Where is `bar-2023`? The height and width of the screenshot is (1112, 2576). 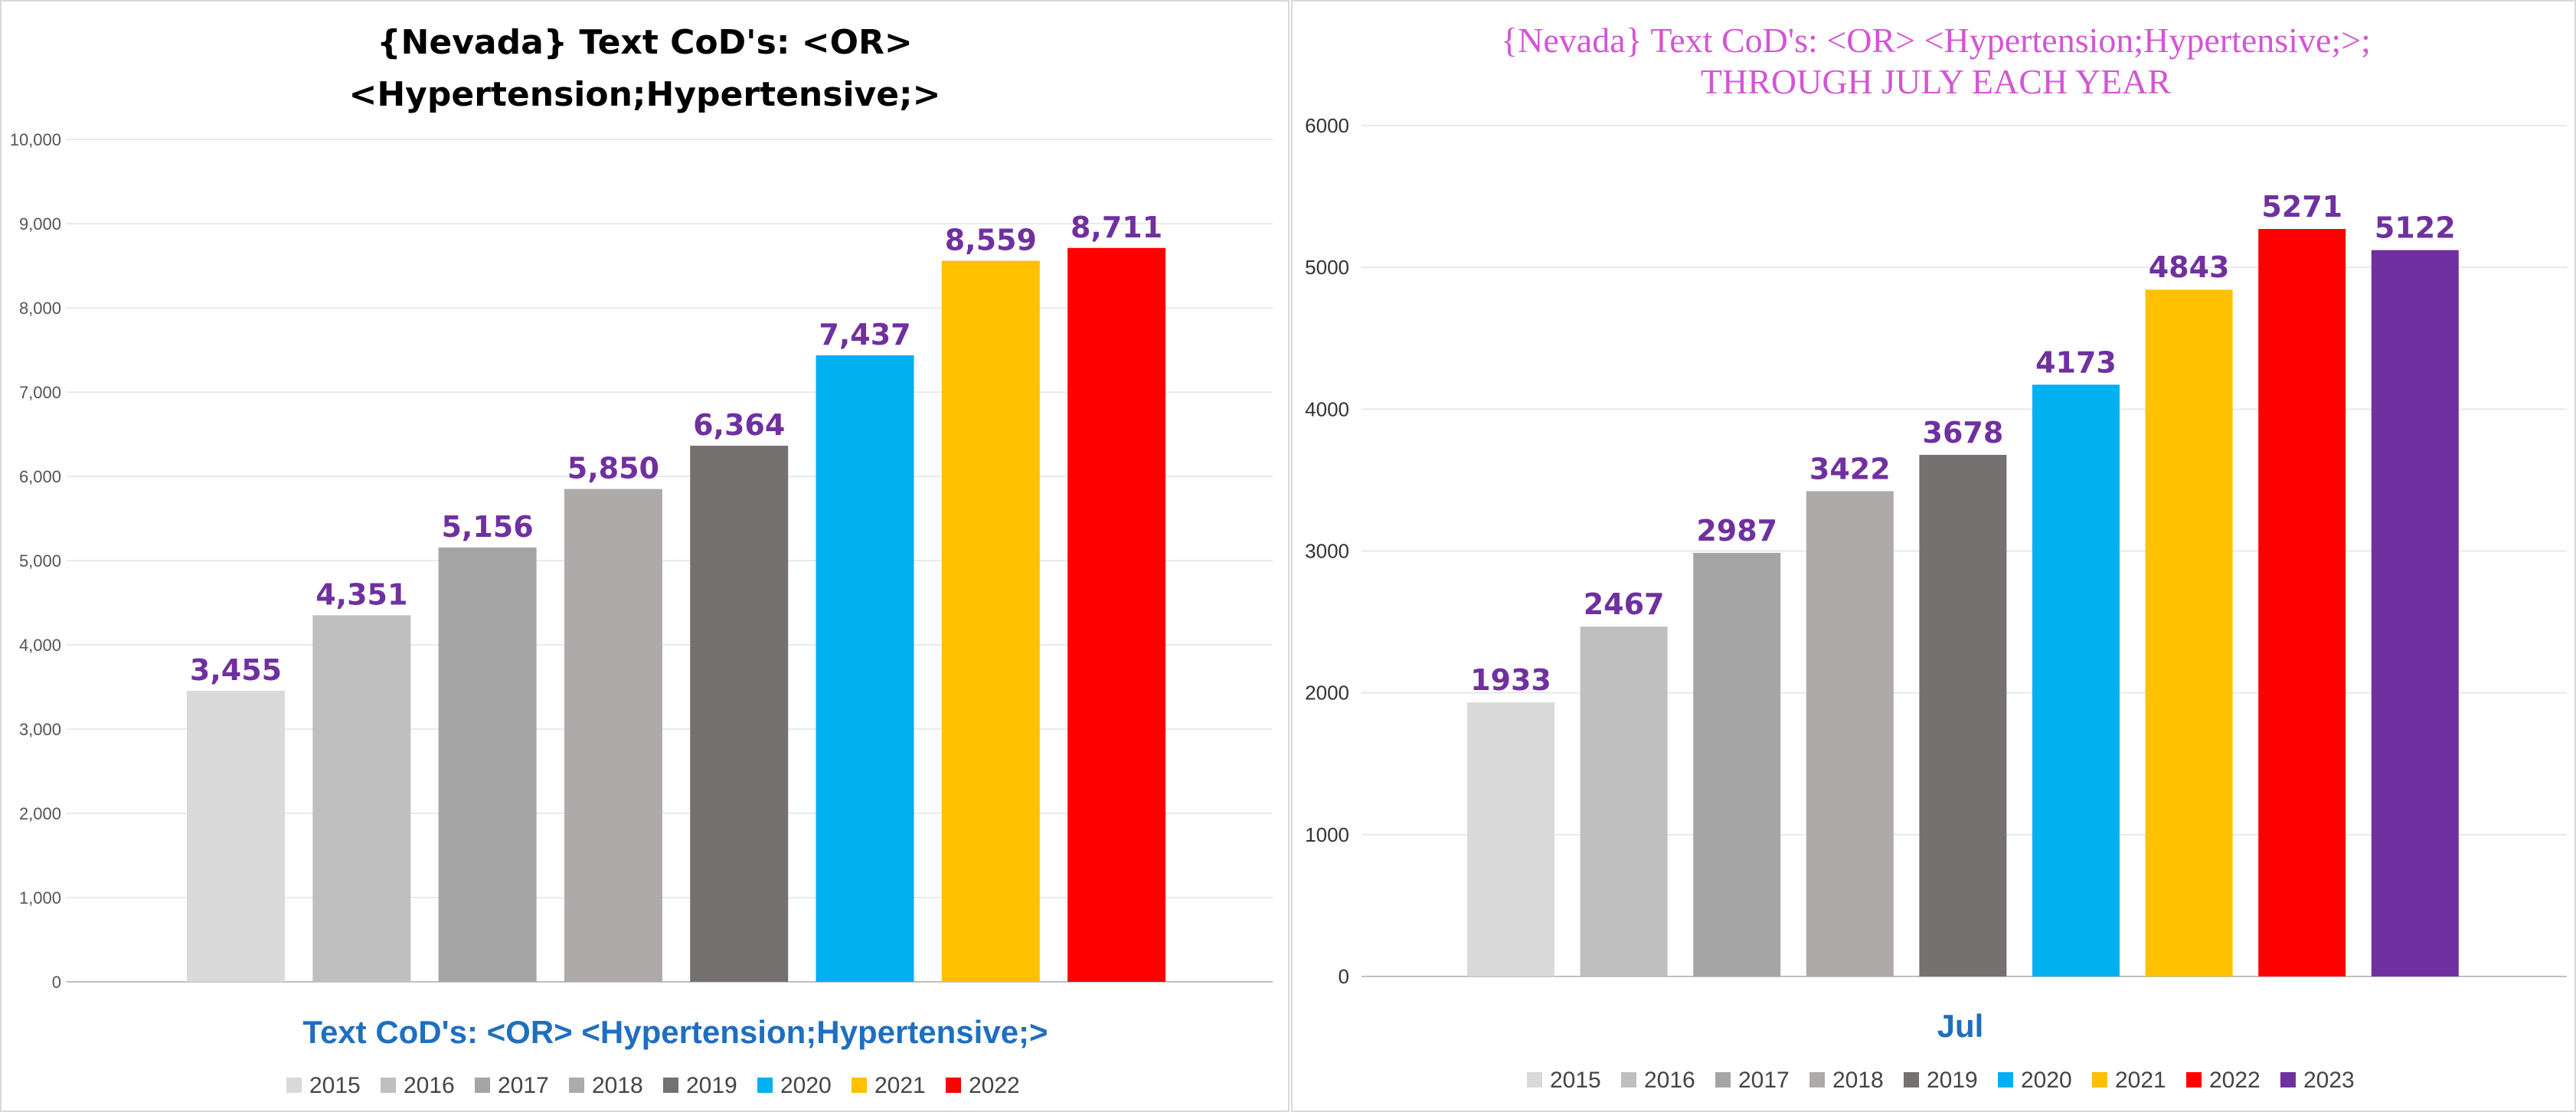
bar-2023 is located at coordinates (2415, 613).